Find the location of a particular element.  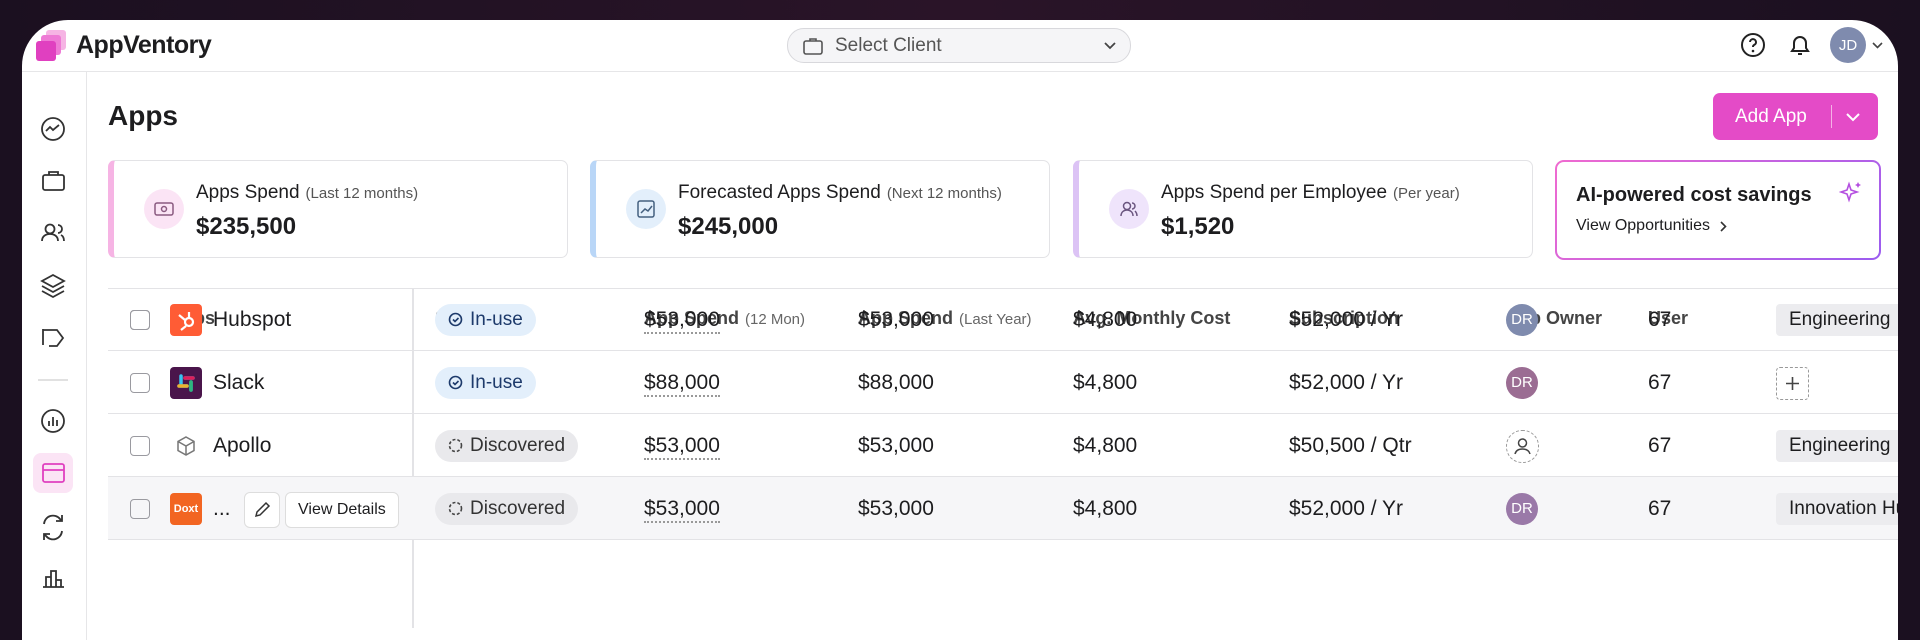

column-label: Avg. Monthly Cost is located at coordinates (1152, 318).